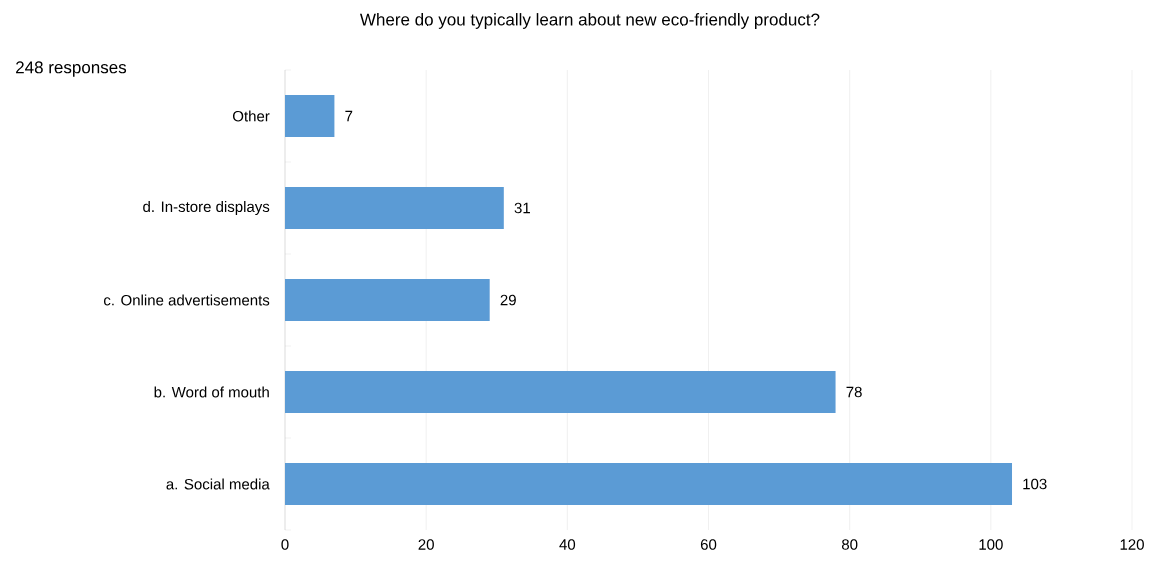 This screenshot has height=574, width=1162. What do you see at coordinates (71, 69) in the screenshot?
I see `text: 248 responses` at bounding box center [71, 69].